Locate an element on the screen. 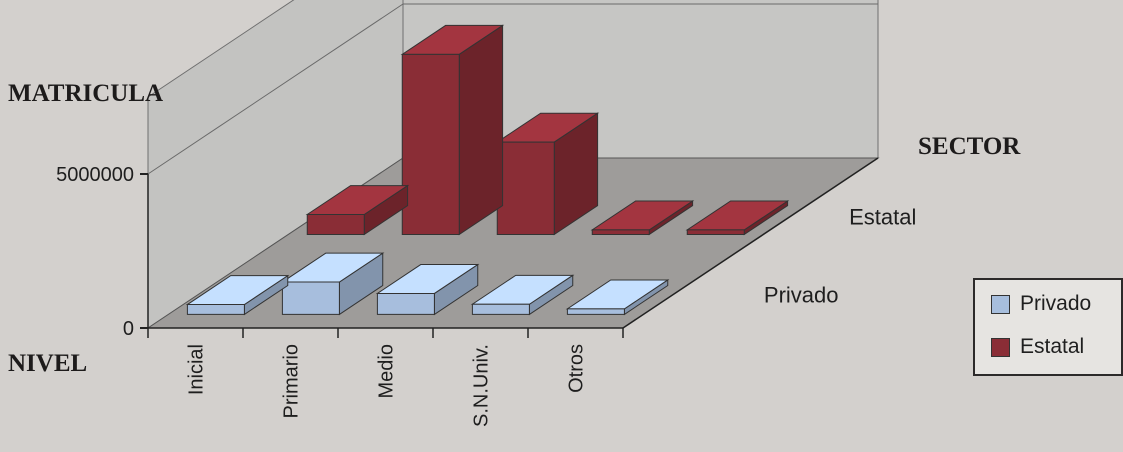 The width and height of the screenshot is (1123, 452). bar-privado-primario-front is located at coordinates (310, 298).